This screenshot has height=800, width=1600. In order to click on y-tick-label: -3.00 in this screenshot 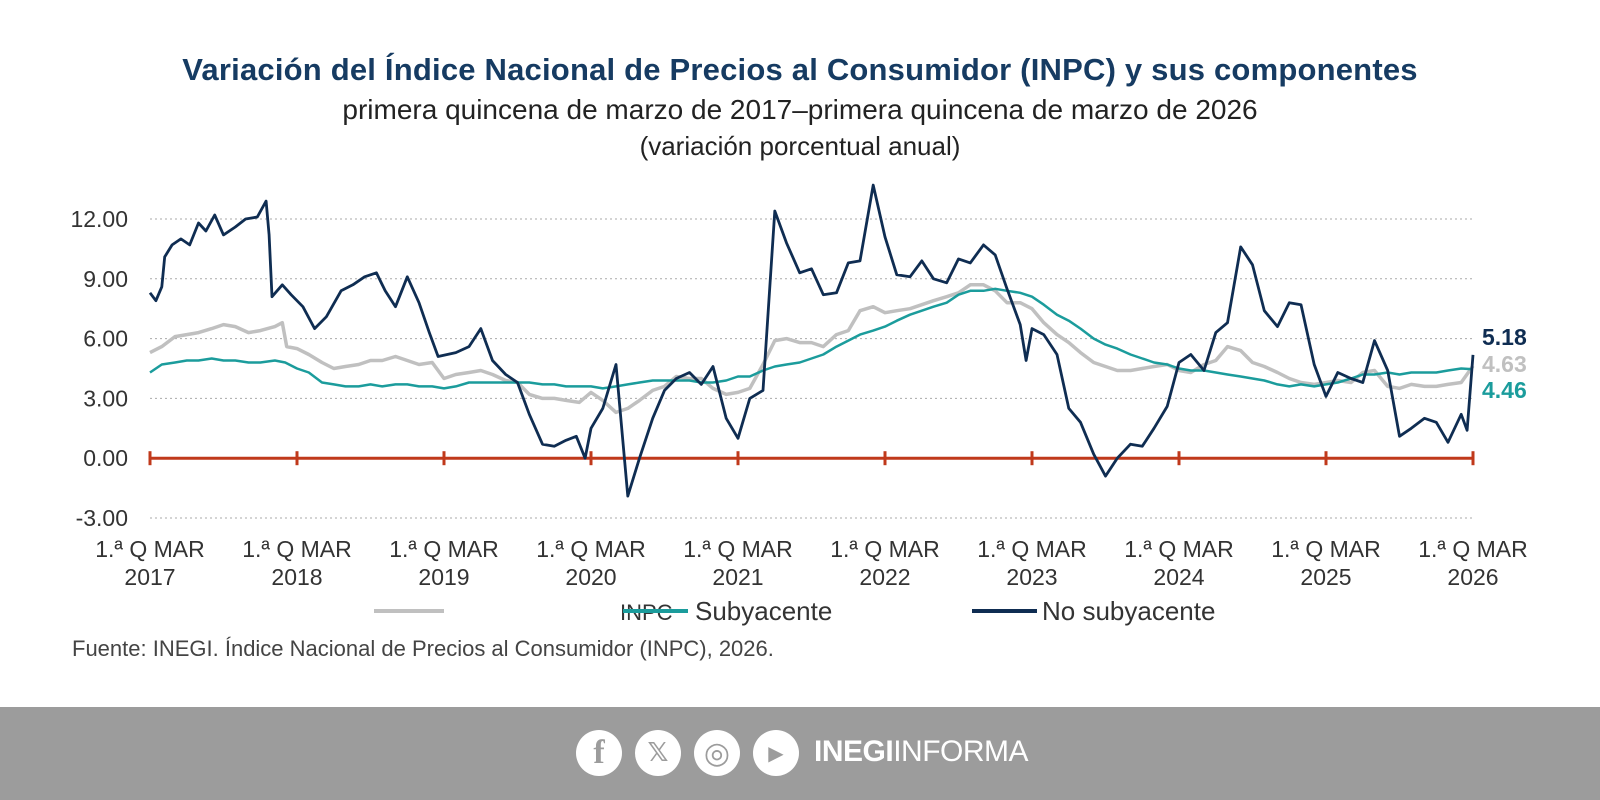, I will do `click(102, 518)`.